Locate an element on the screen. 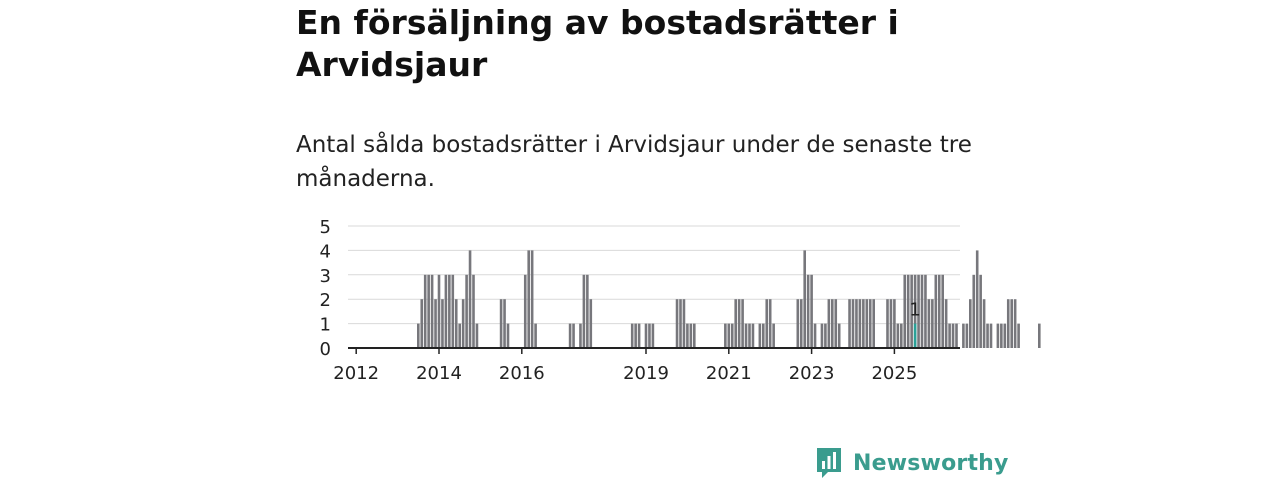 The image size is (1280, 480). newsworthy-wordmark: Newsworthy is located at coordinates (931, 463).